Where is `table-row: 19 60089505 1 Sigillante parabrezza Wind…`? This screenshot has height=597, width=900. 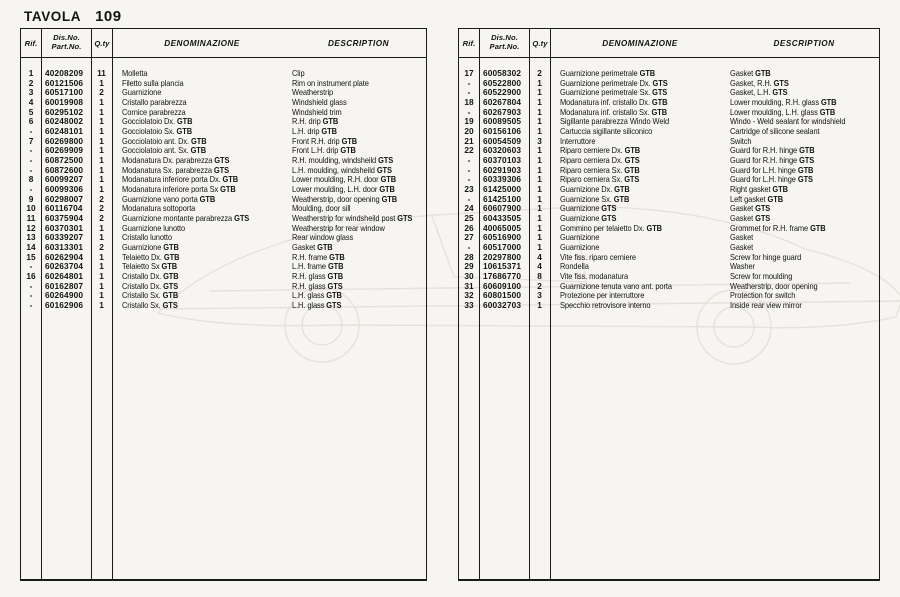 table-row: 19 60089505 1 Sigillante parabrezza Wind… is located at coordinates (669, 122).